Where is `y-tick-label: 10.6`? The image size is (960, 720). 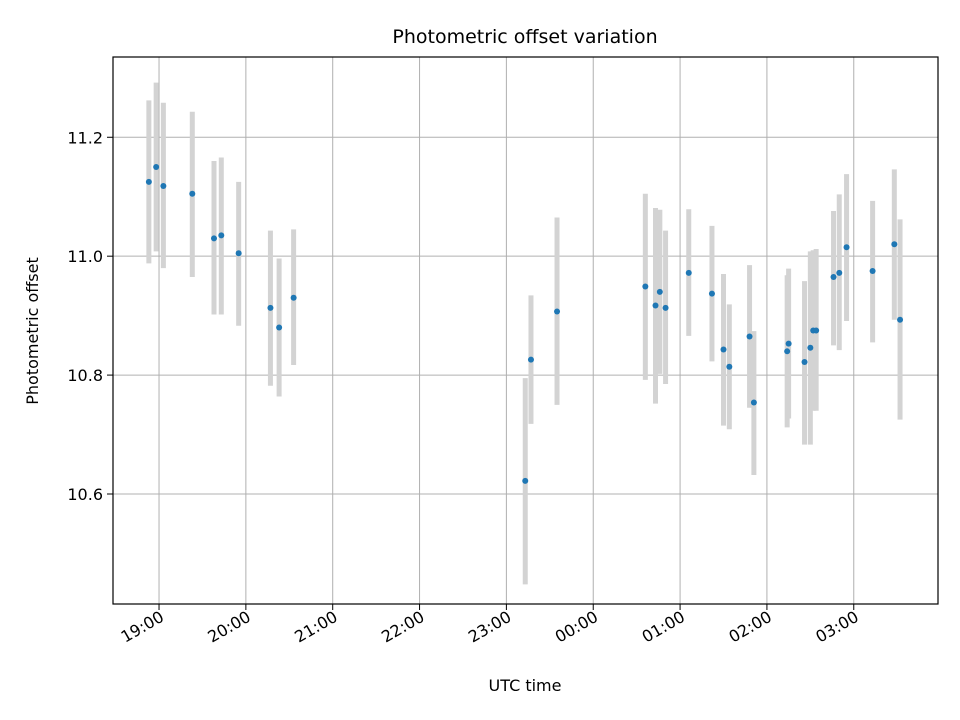 y-tick-label: 10.6 is located at coordinates (85, 494).